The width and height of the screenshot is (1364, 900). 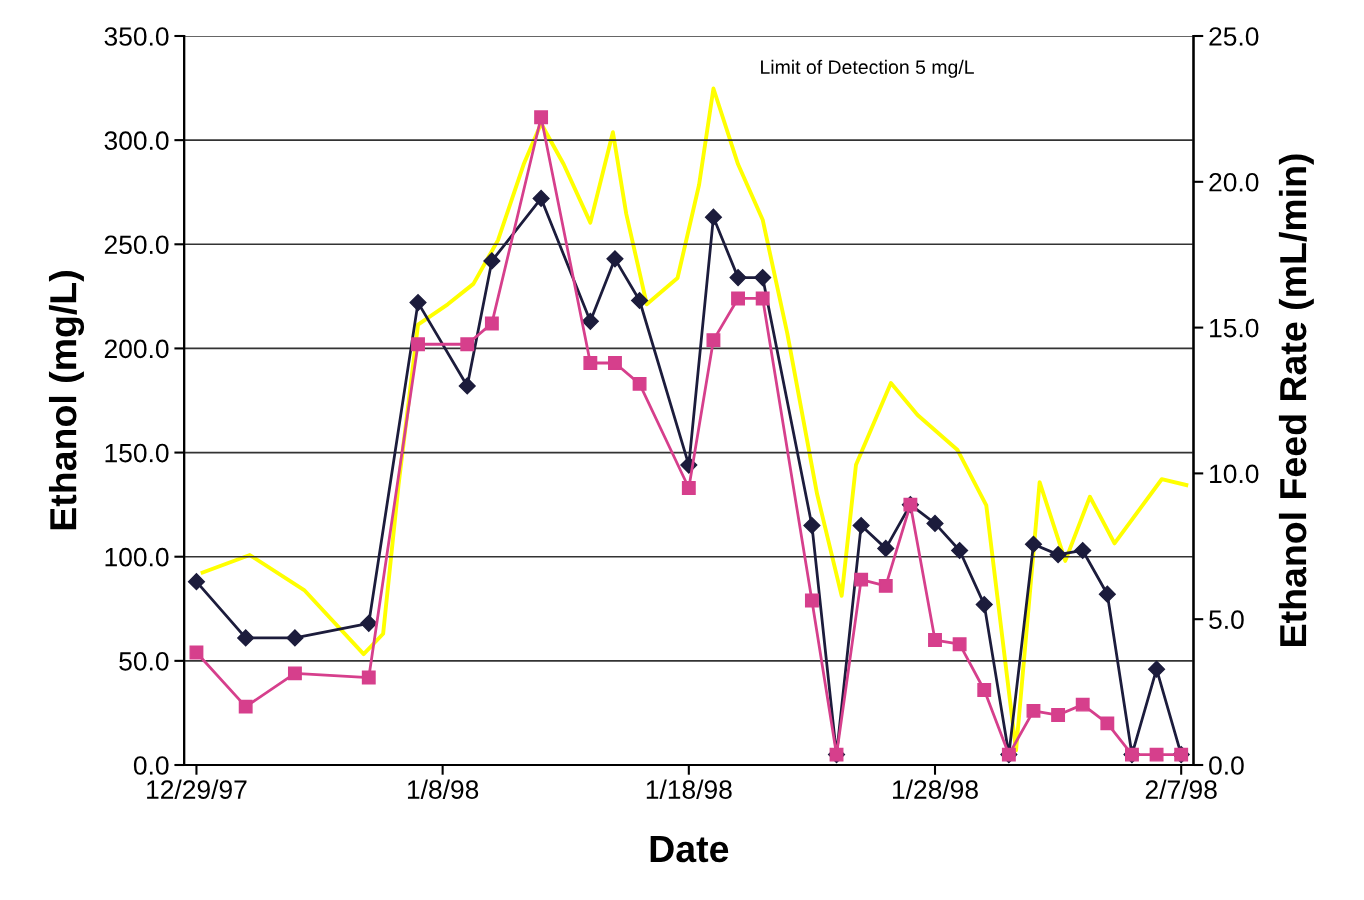 What do you see at coordinates (1181, 789) in the screenshot?
I see `x-tick-label: 2/7/98` at bounding box center [1181, 789].